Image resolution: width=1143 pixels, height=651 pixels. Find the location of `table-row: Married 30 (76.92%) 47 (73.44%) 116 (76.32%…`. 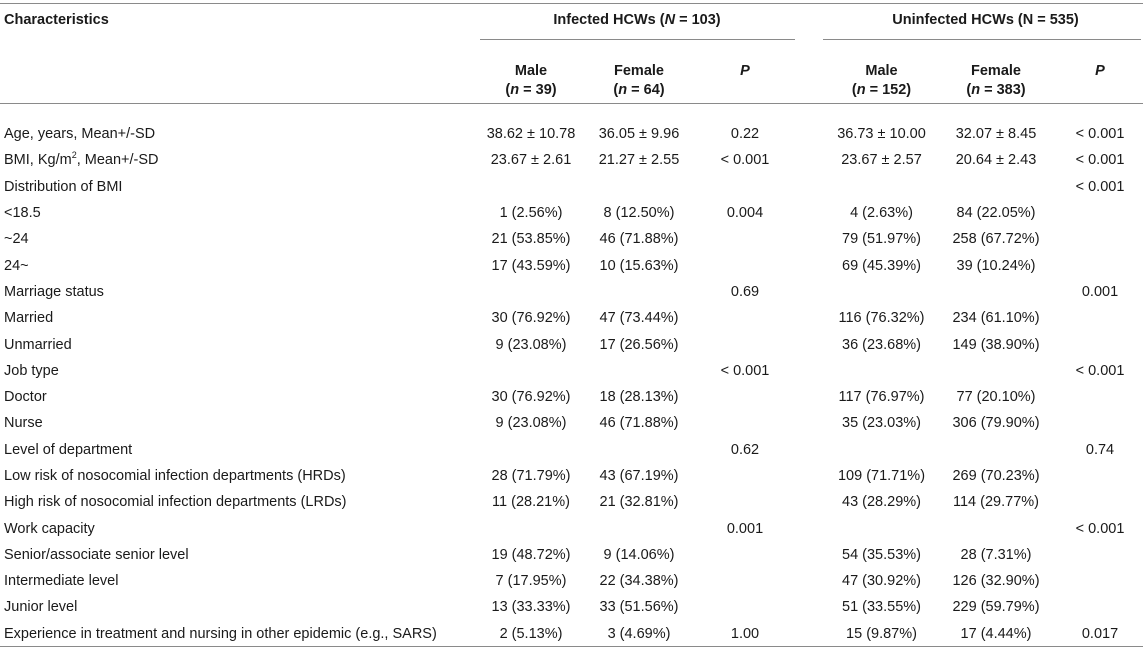

table-row: Married 30 (76.92%) 47 (73.44%) 116 (76.32%… is located at coordinates (571, 318).